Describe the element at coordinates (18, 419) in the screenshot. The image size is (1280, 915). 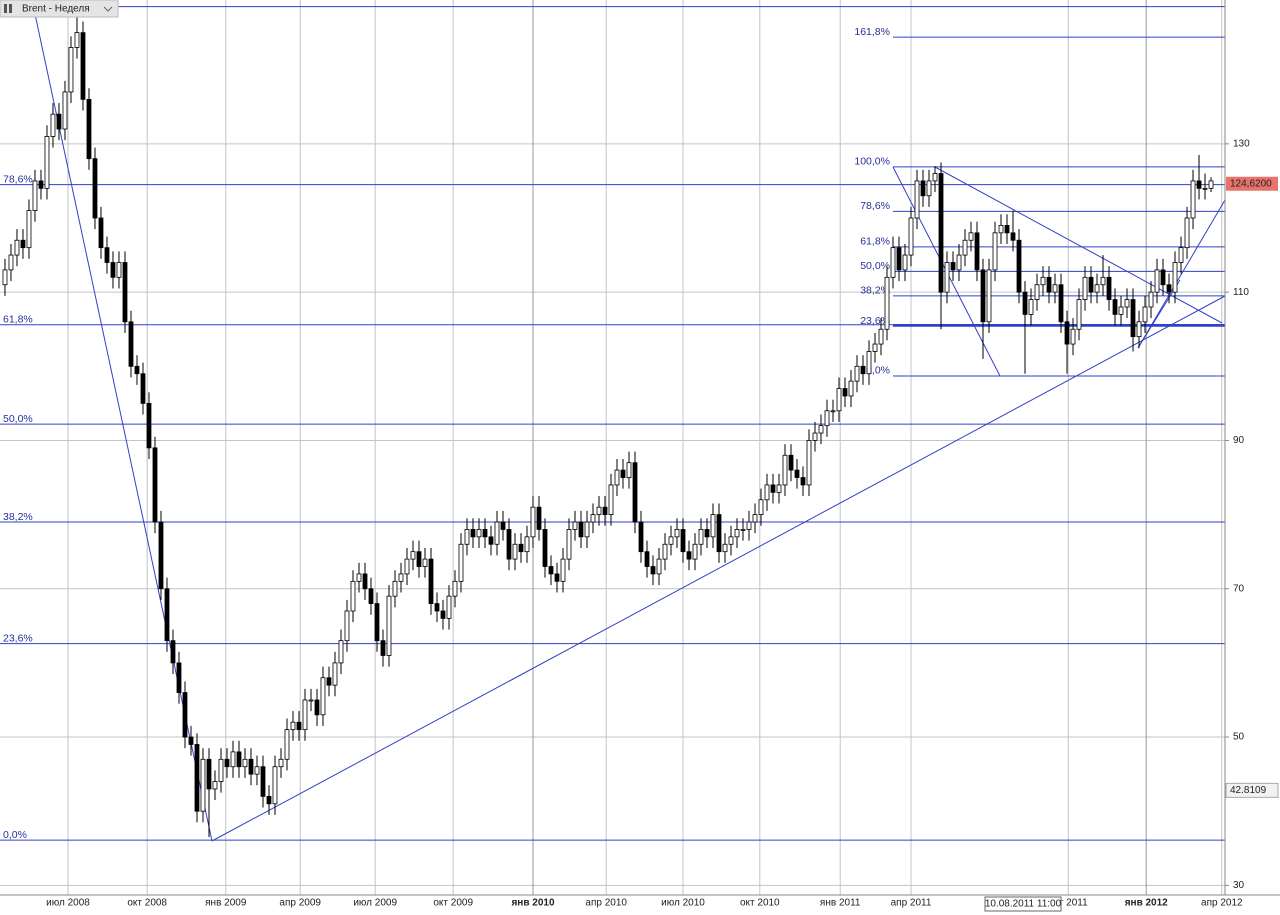
I see `fib-label: 50,0%` at that location.